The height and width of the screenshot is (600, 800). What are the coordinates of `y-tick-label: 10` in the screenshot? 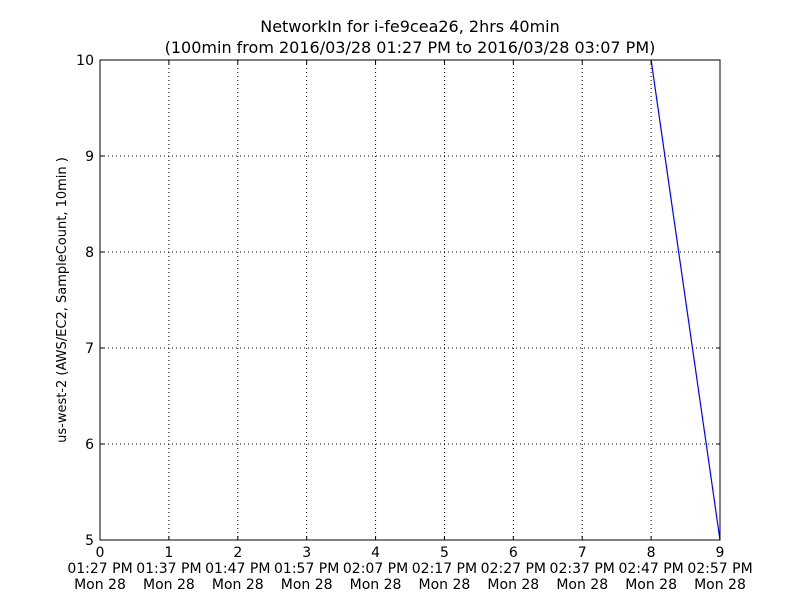 It's located at (85, 61).